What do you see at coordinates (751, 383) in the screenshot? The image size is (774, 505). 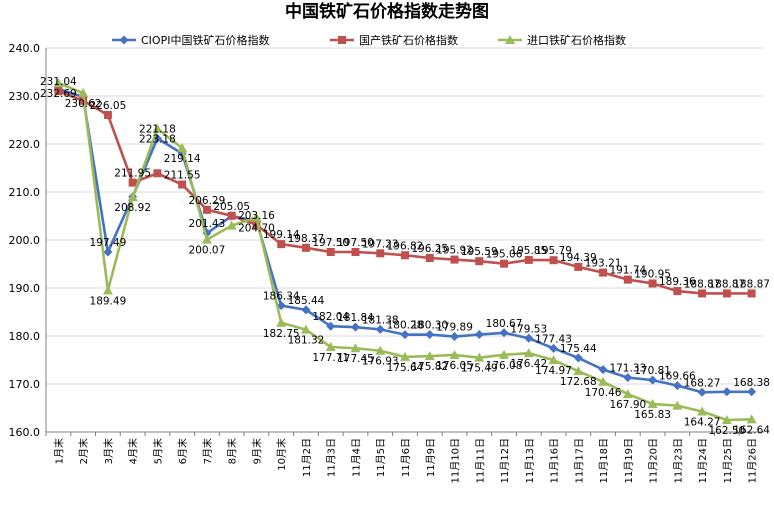 I see `data-label: 168.38` at bounding box center [751, 383].